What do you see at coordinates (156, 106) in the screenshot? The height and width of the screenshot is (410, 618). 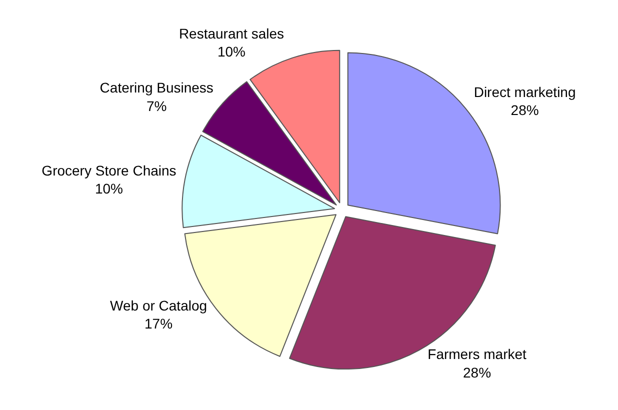 I see `data-label: 7%` at bounding box center [156, 106].